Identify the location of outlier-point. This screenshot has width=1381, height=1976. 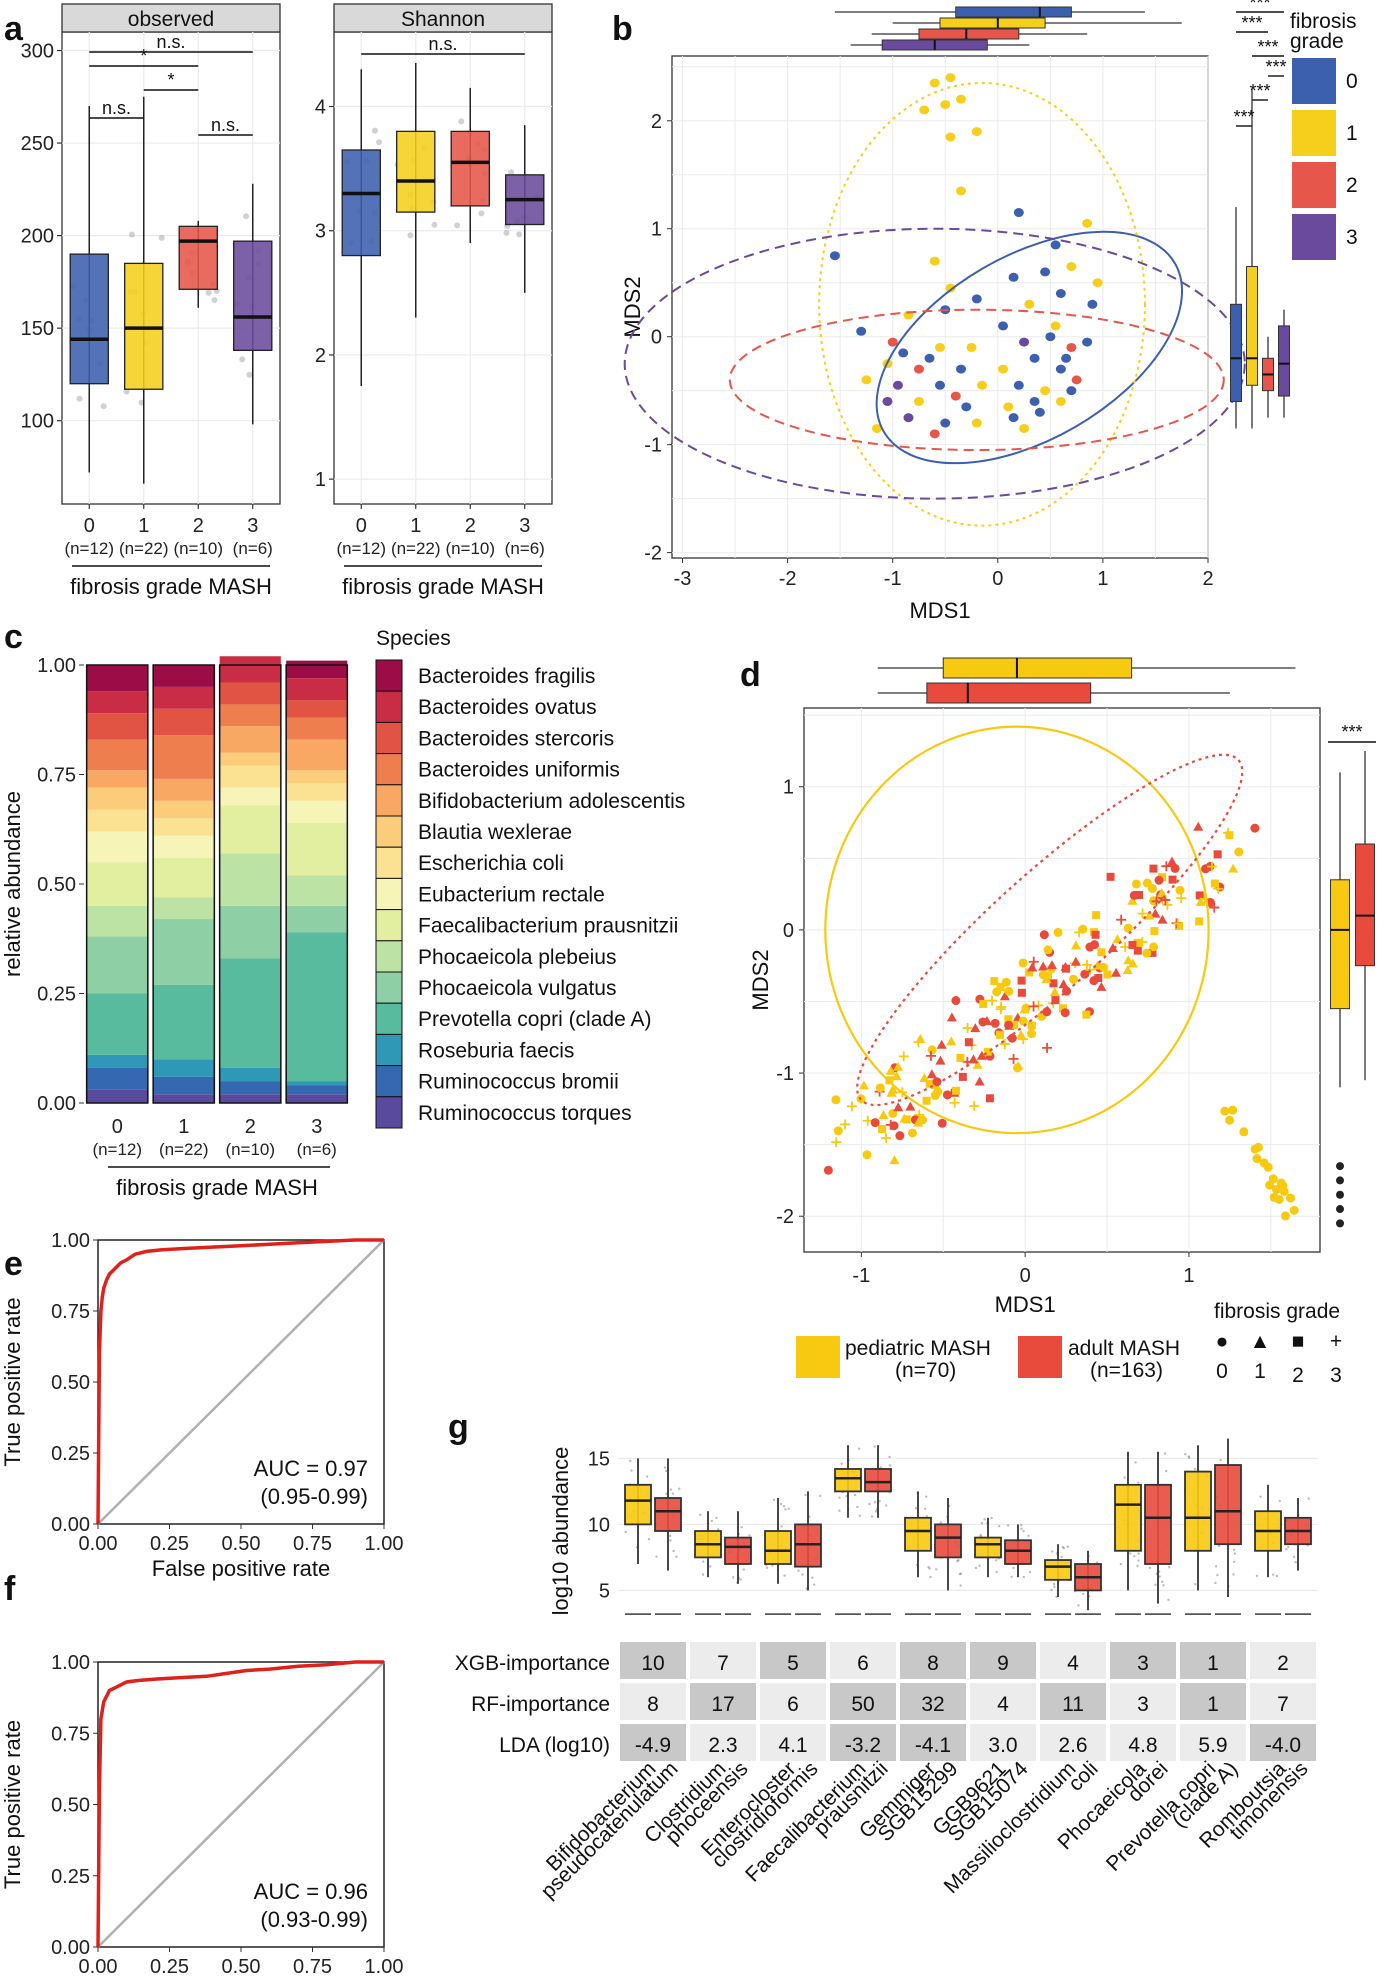
(1340, 1223).